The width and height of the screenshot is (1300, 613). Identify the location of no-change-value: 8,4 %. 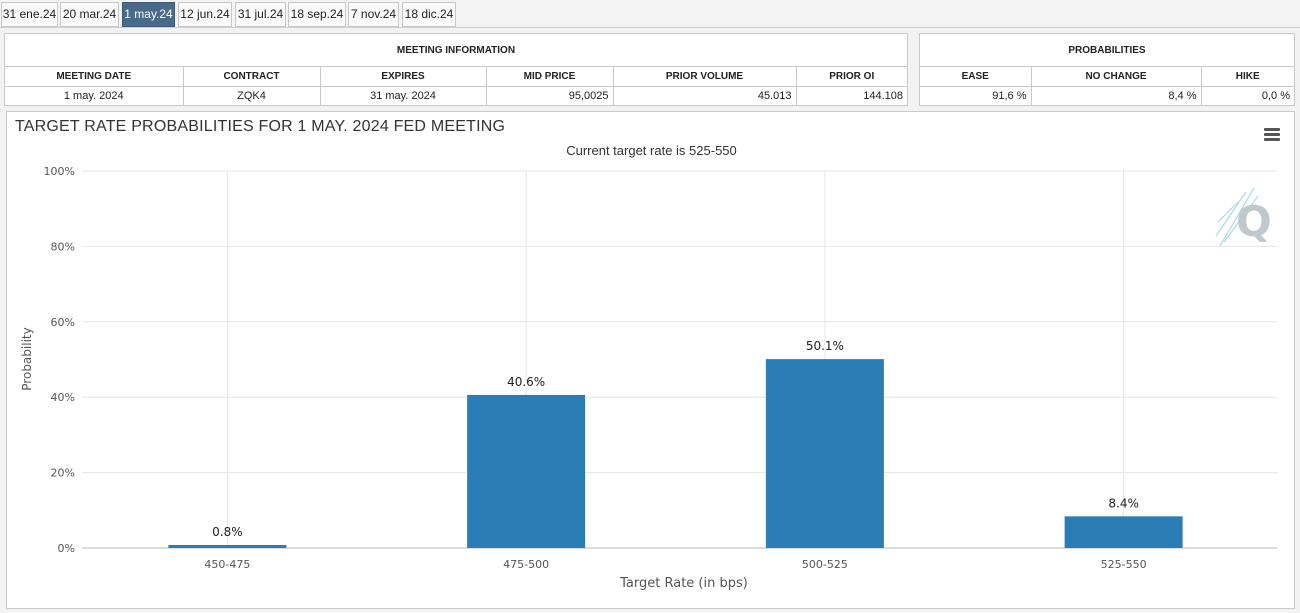
(1116, 95).